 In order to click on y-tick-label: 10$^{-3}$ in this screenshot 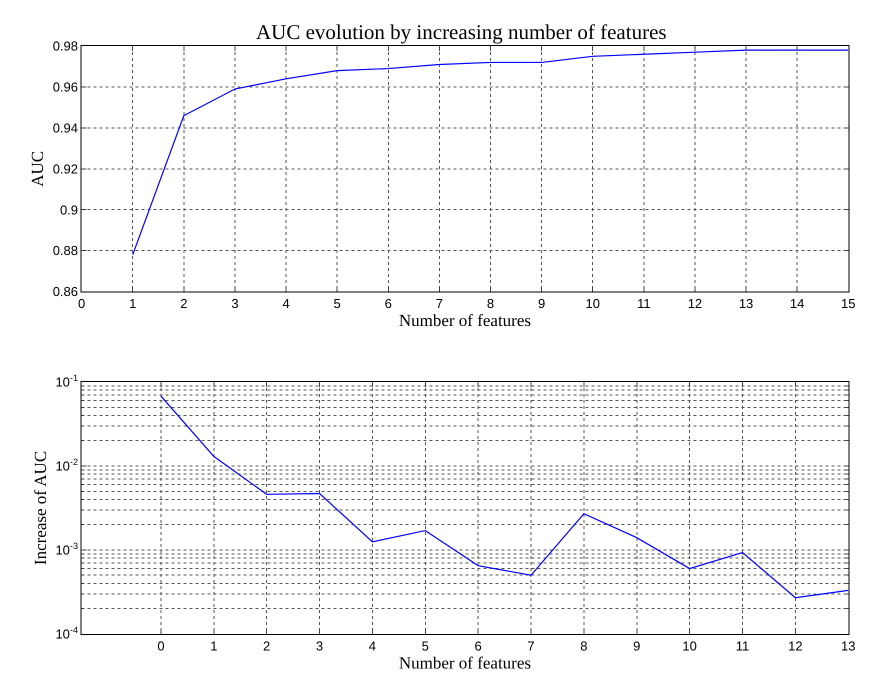, I will do `click(66, 549)`.